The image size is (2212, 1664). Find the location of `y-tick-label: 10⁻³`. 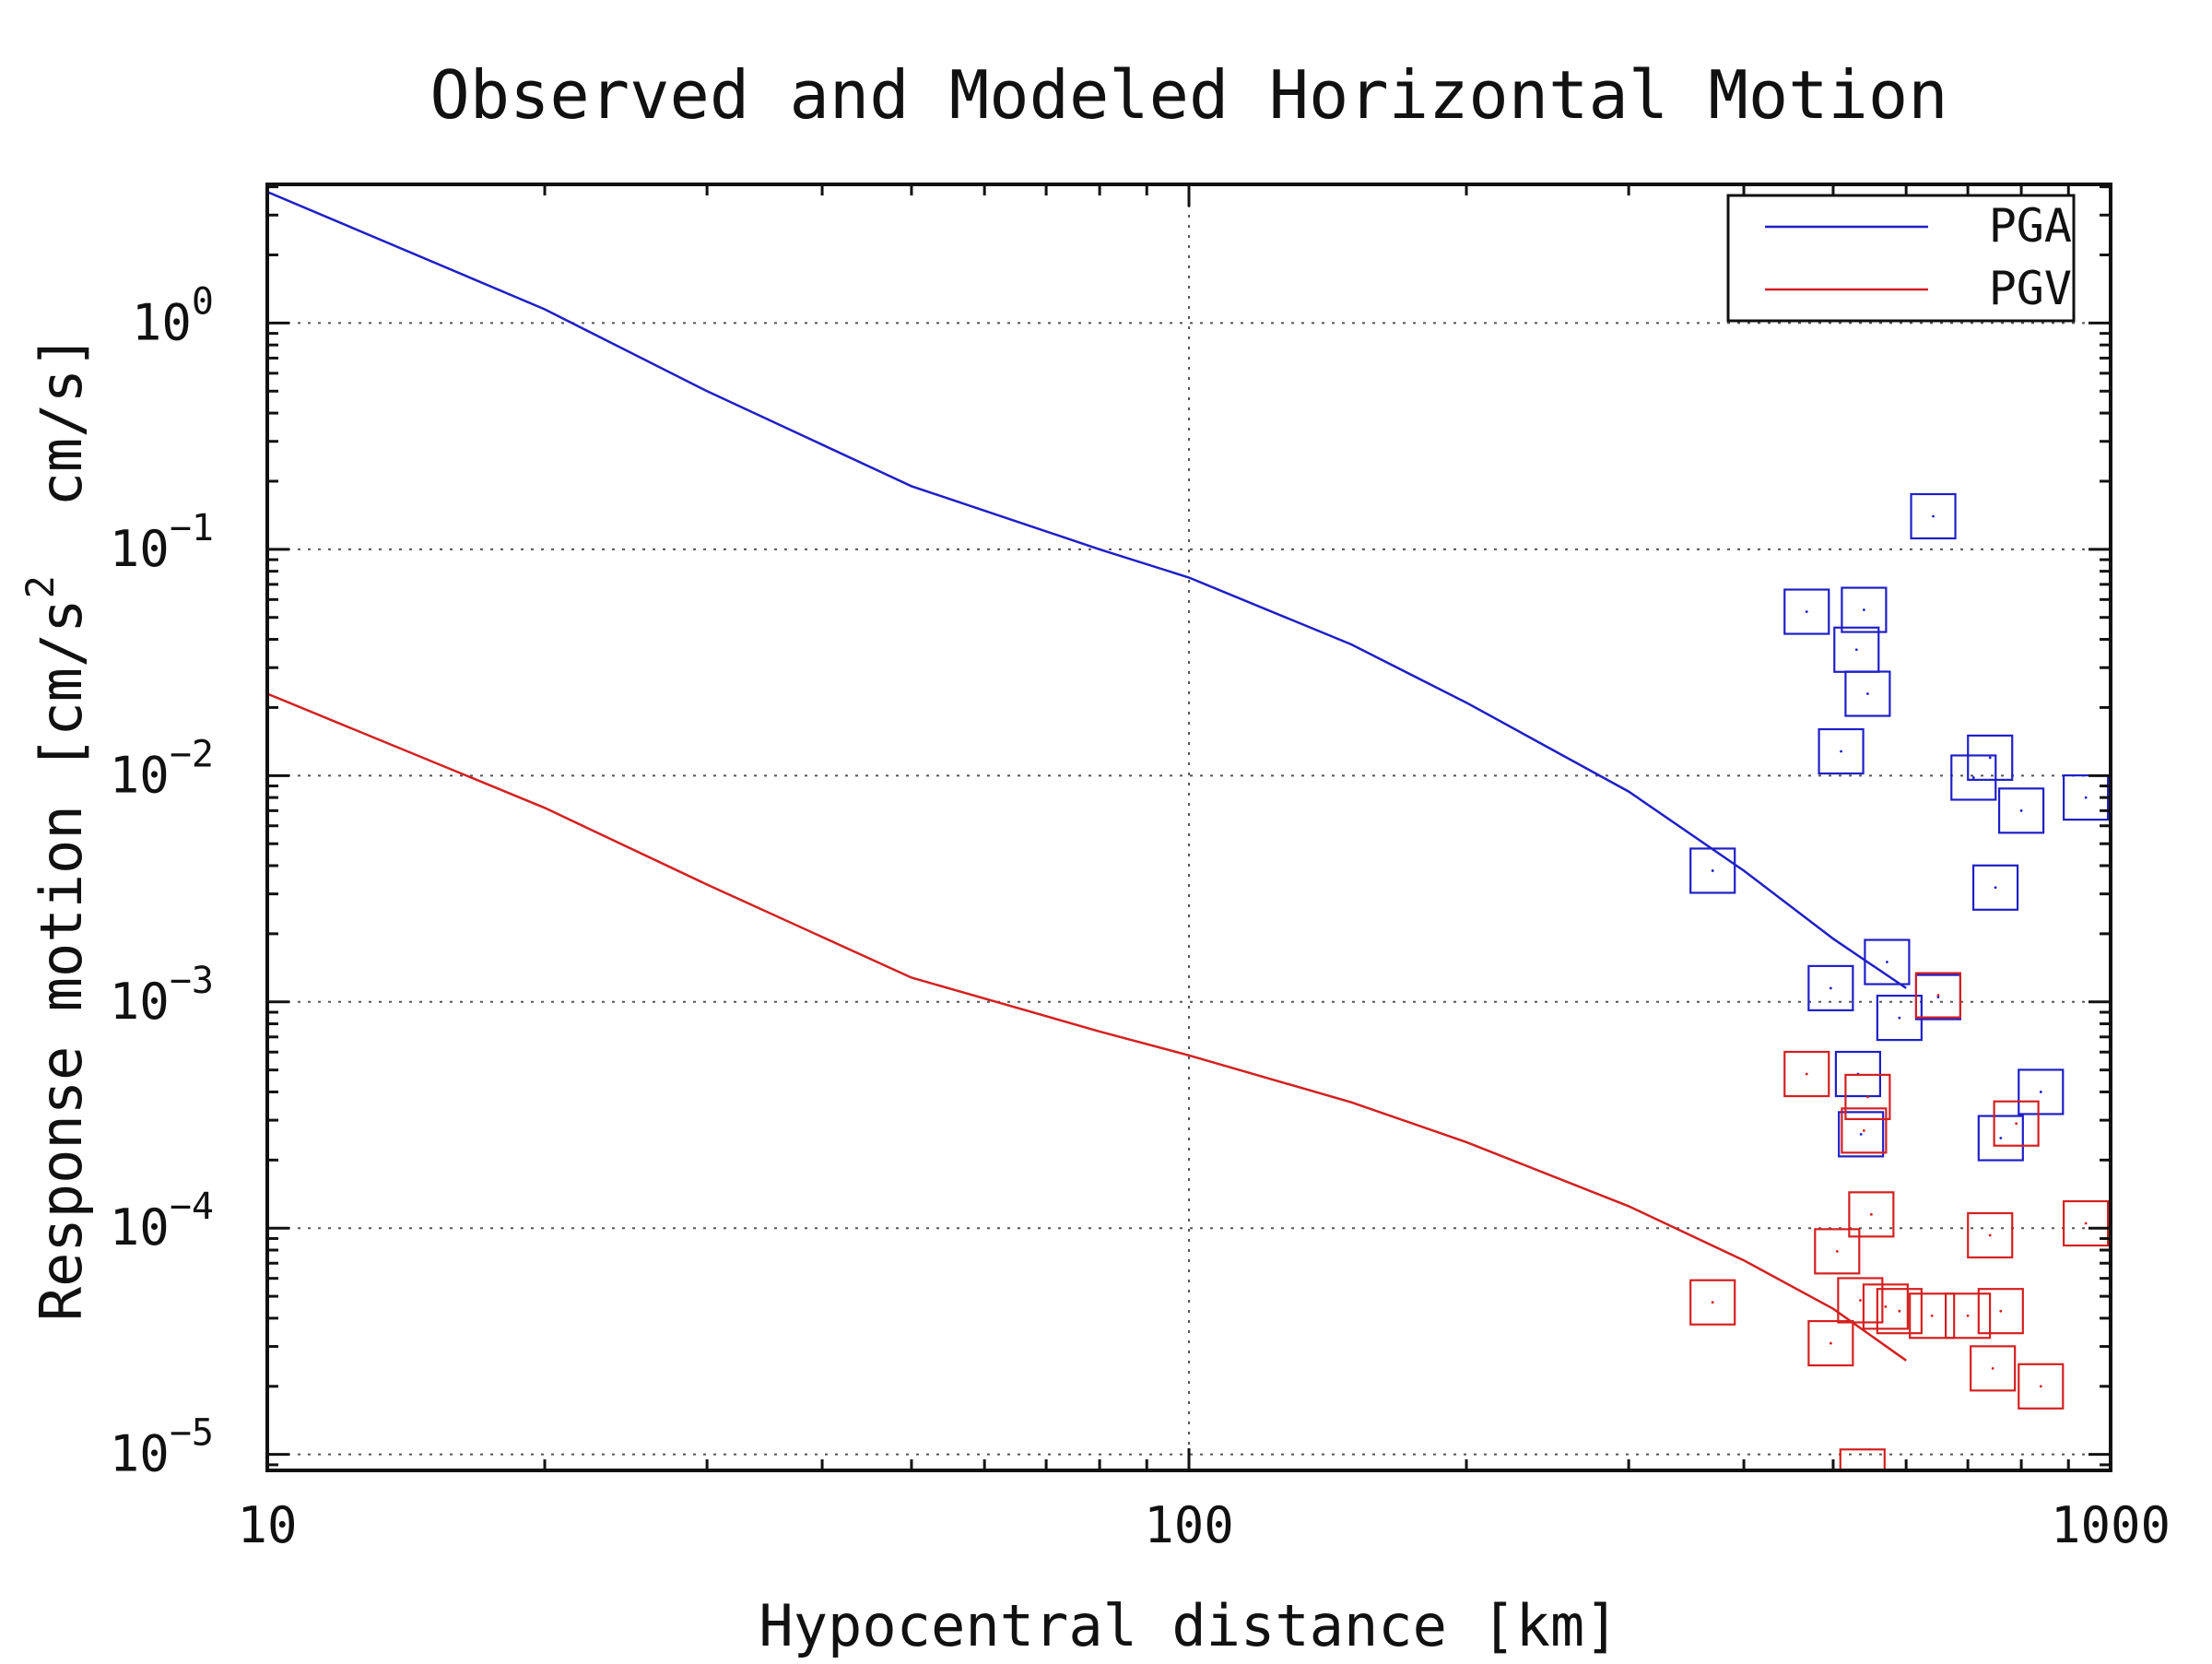

y-tick-label: 10⁻³ is located at coordinates (162, 995).